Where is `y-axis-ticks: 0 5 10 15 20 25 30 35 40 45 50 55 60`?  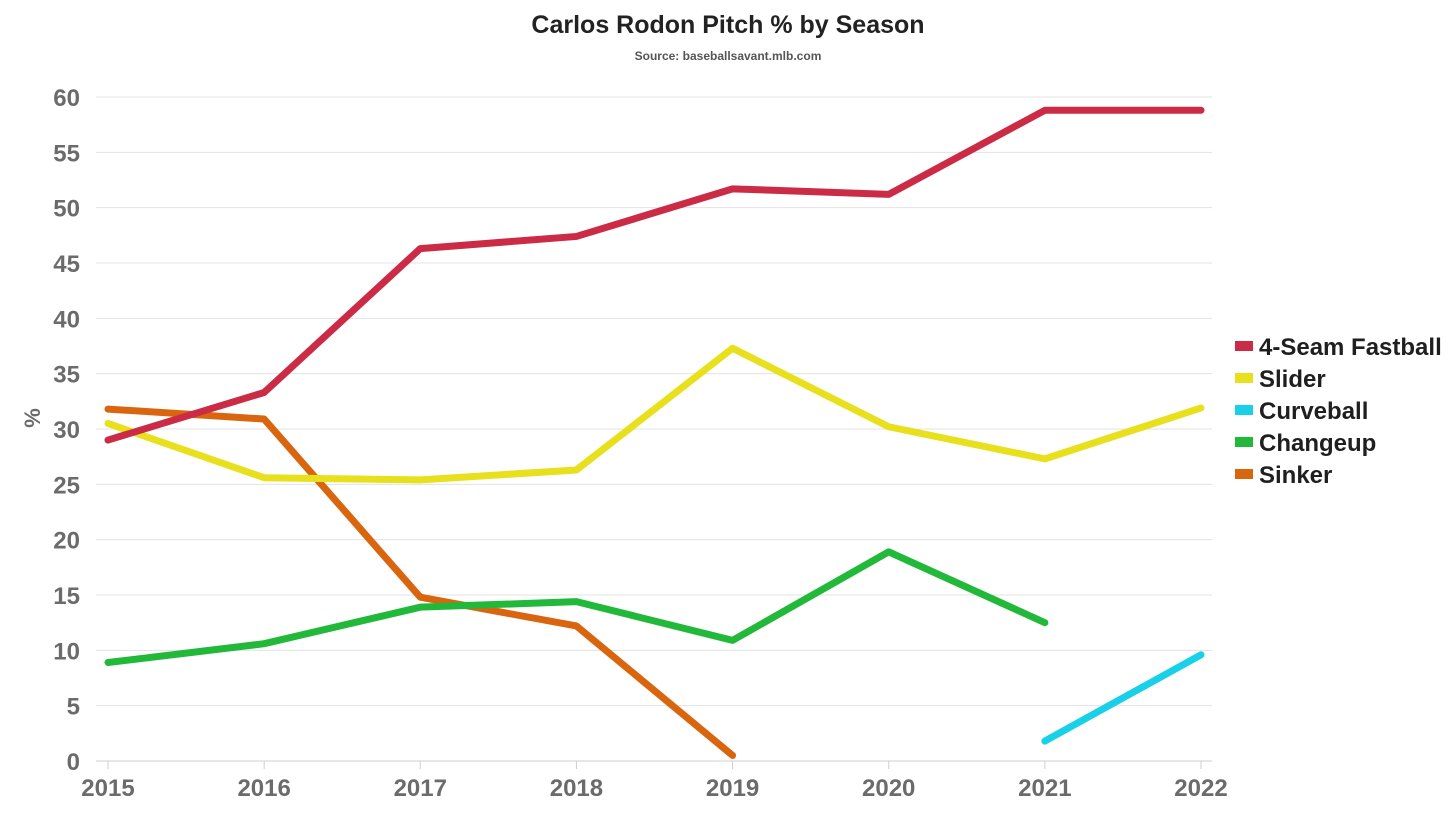
y-axis-ticks: 0 5 10 15 20 25 30 35 40 45 50 55 60 is located at coordinates (66, 430).